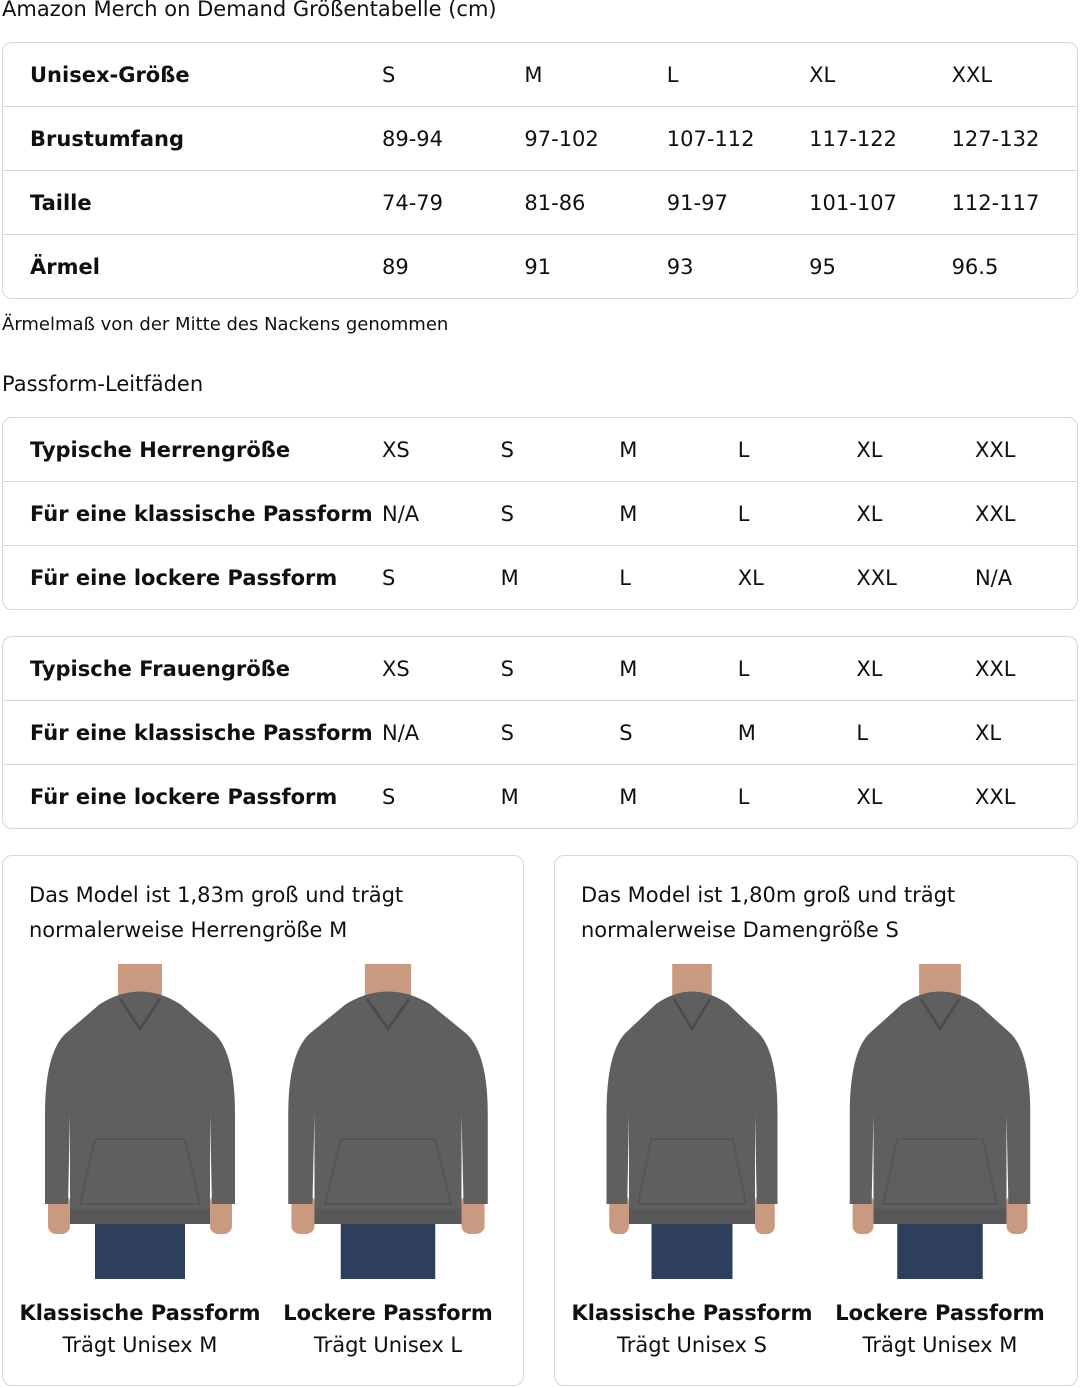 This screenshot has height=1388, width=1080. Describe the element at coordinates (995, 202) in the screenshot. I see `cell: 112-117` at that location.